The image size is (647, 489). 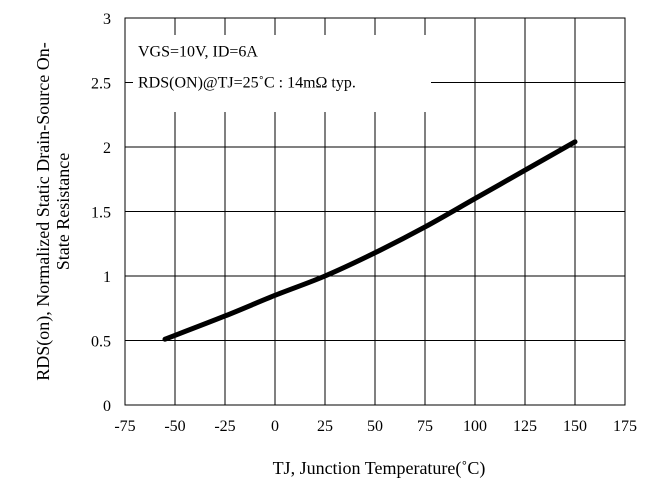 What do you see at coordinates (101, 342) in the screenshot?
I see `y-tick-label: 0.5` at bounding box center [101, 342].